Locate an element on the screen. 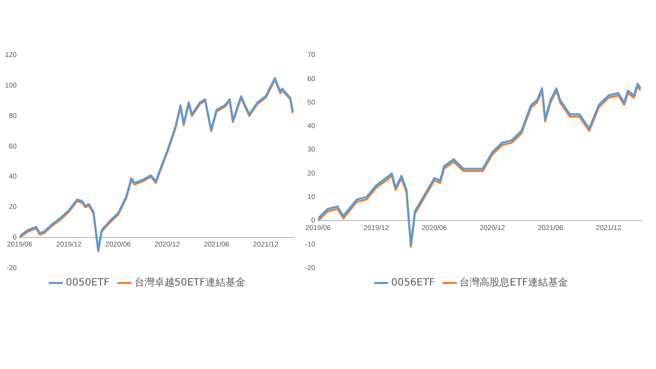 The width and height of the screenshot is (656, 369). legend-label: 0050ETF is located at coordinates (88, 283).